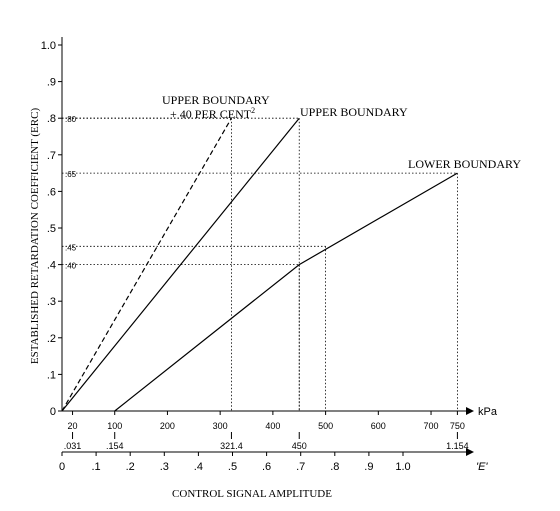 Image resolution: width=560 pixels, height=511 pixels. Describe the element at coordinates (115, 446) in the screenshot. I see `kpa-sub-label: .154` at that location.